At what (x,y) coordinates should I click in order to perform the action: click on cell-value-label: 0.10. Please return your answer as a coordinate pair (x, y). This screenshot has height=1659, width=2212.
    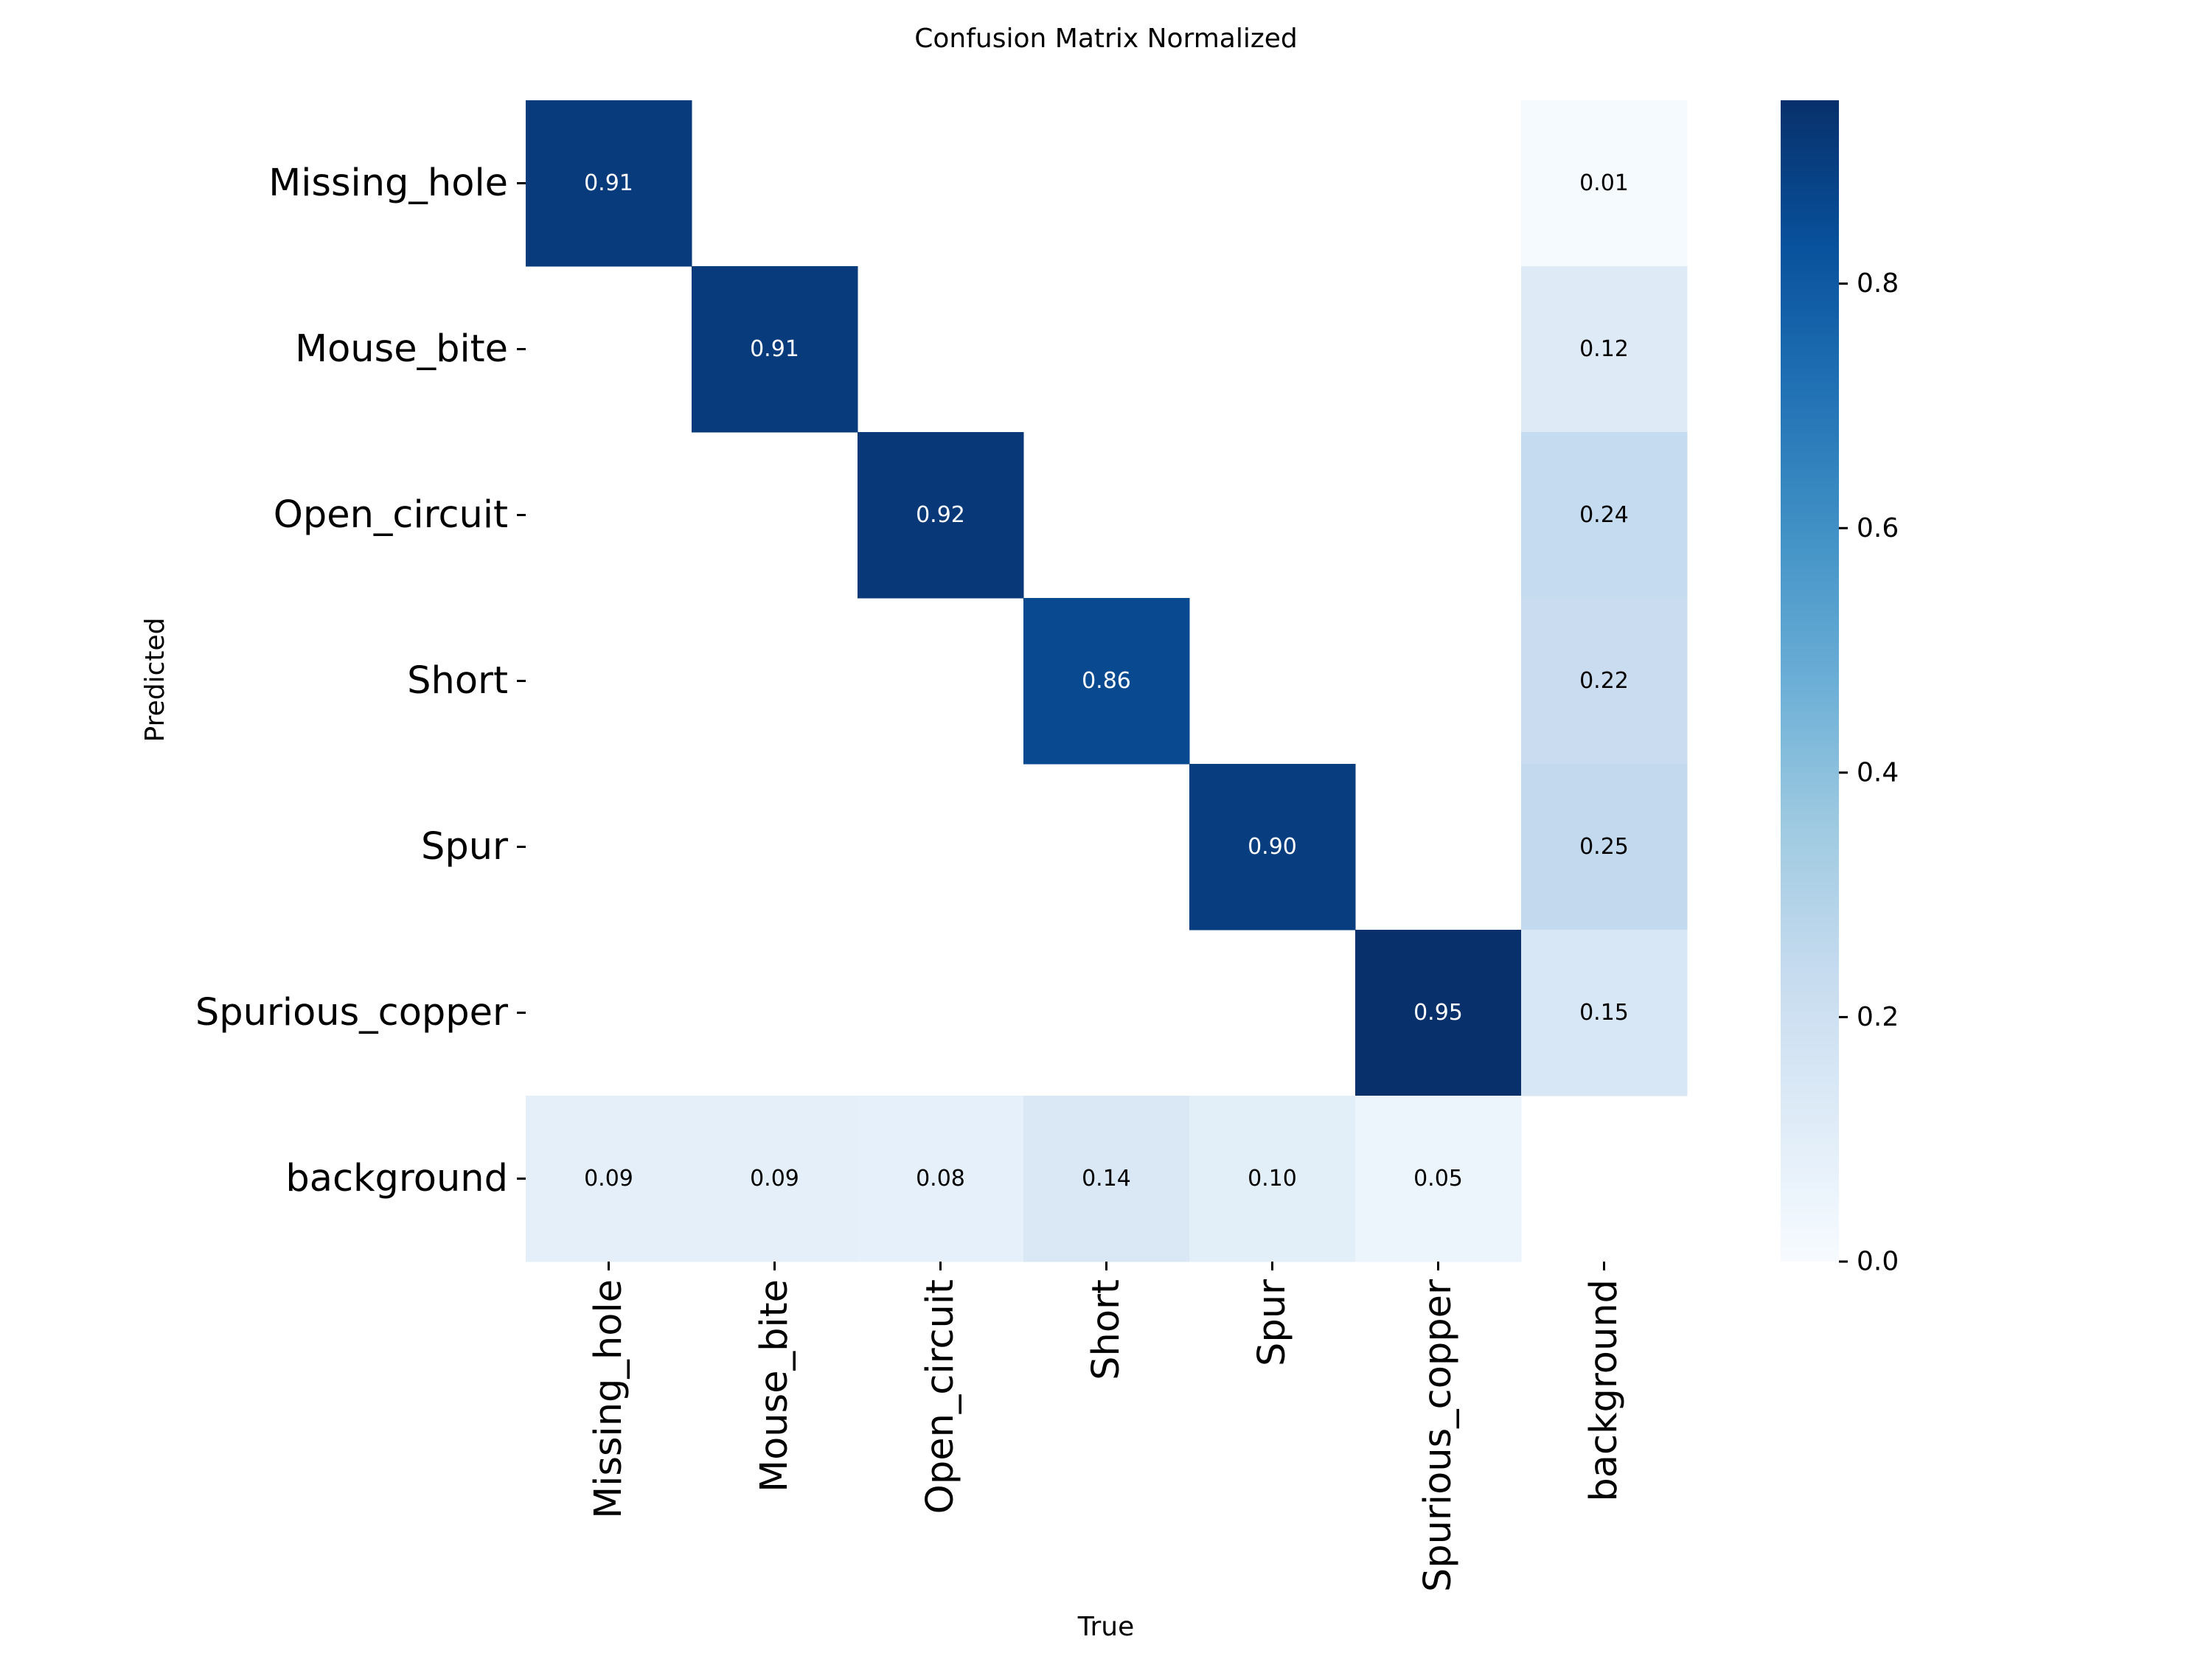
    Looking at the image, I should click on (1272, 1179).